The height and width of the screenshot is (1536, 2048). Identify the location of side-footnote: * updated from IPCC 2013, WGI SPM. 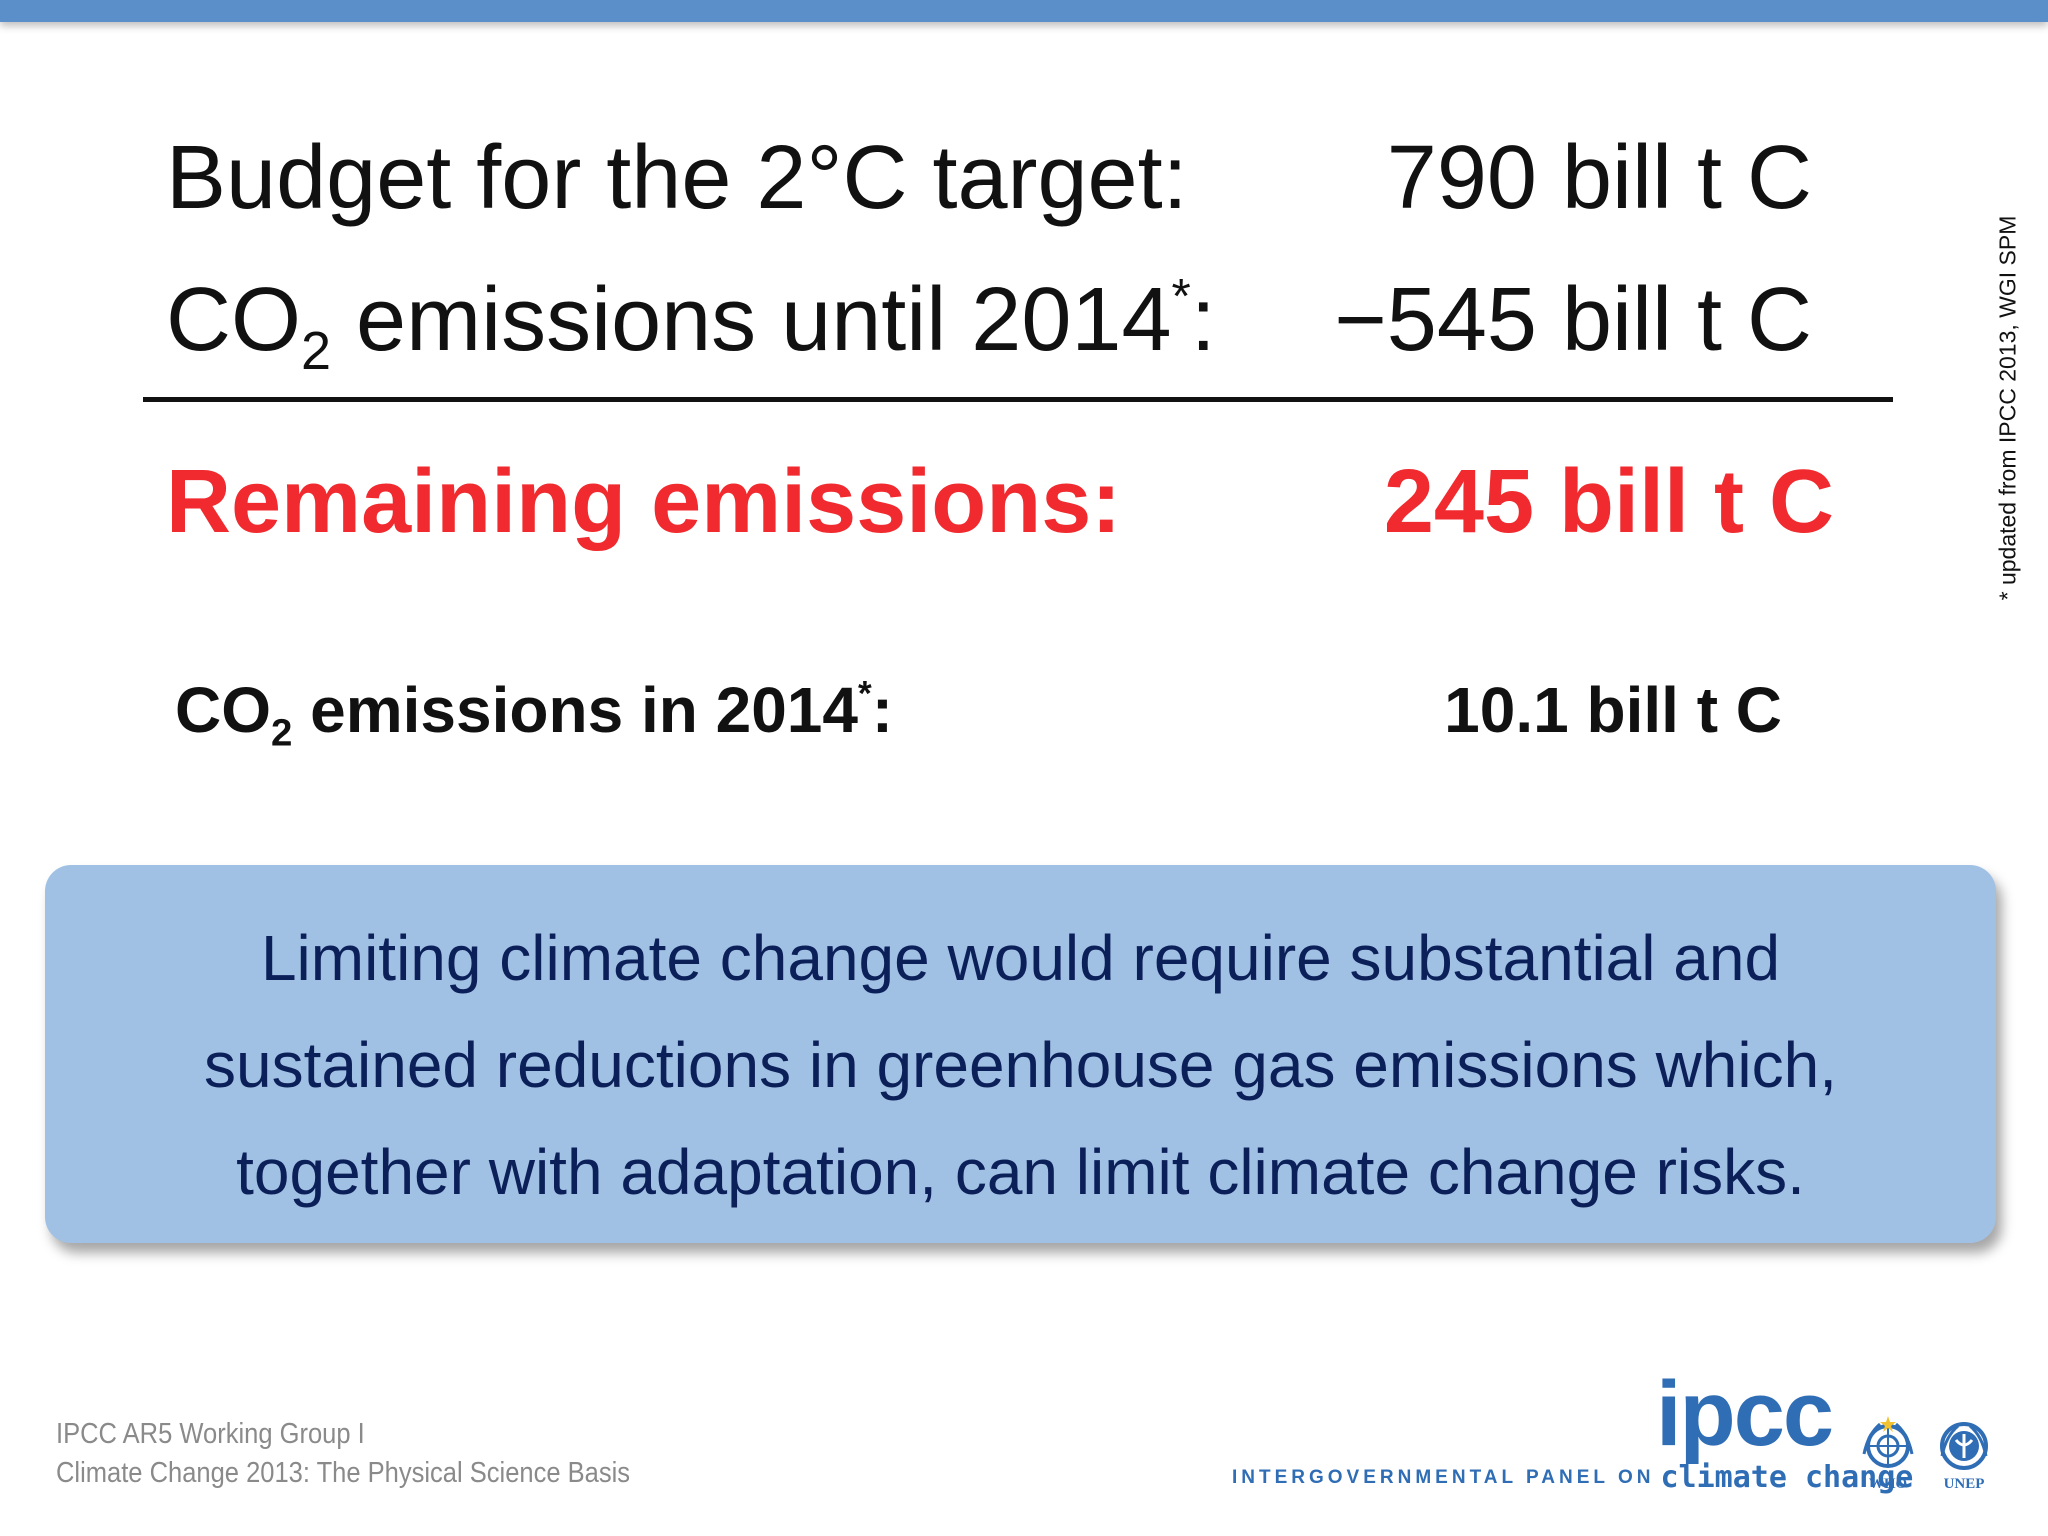
(2008, 407).